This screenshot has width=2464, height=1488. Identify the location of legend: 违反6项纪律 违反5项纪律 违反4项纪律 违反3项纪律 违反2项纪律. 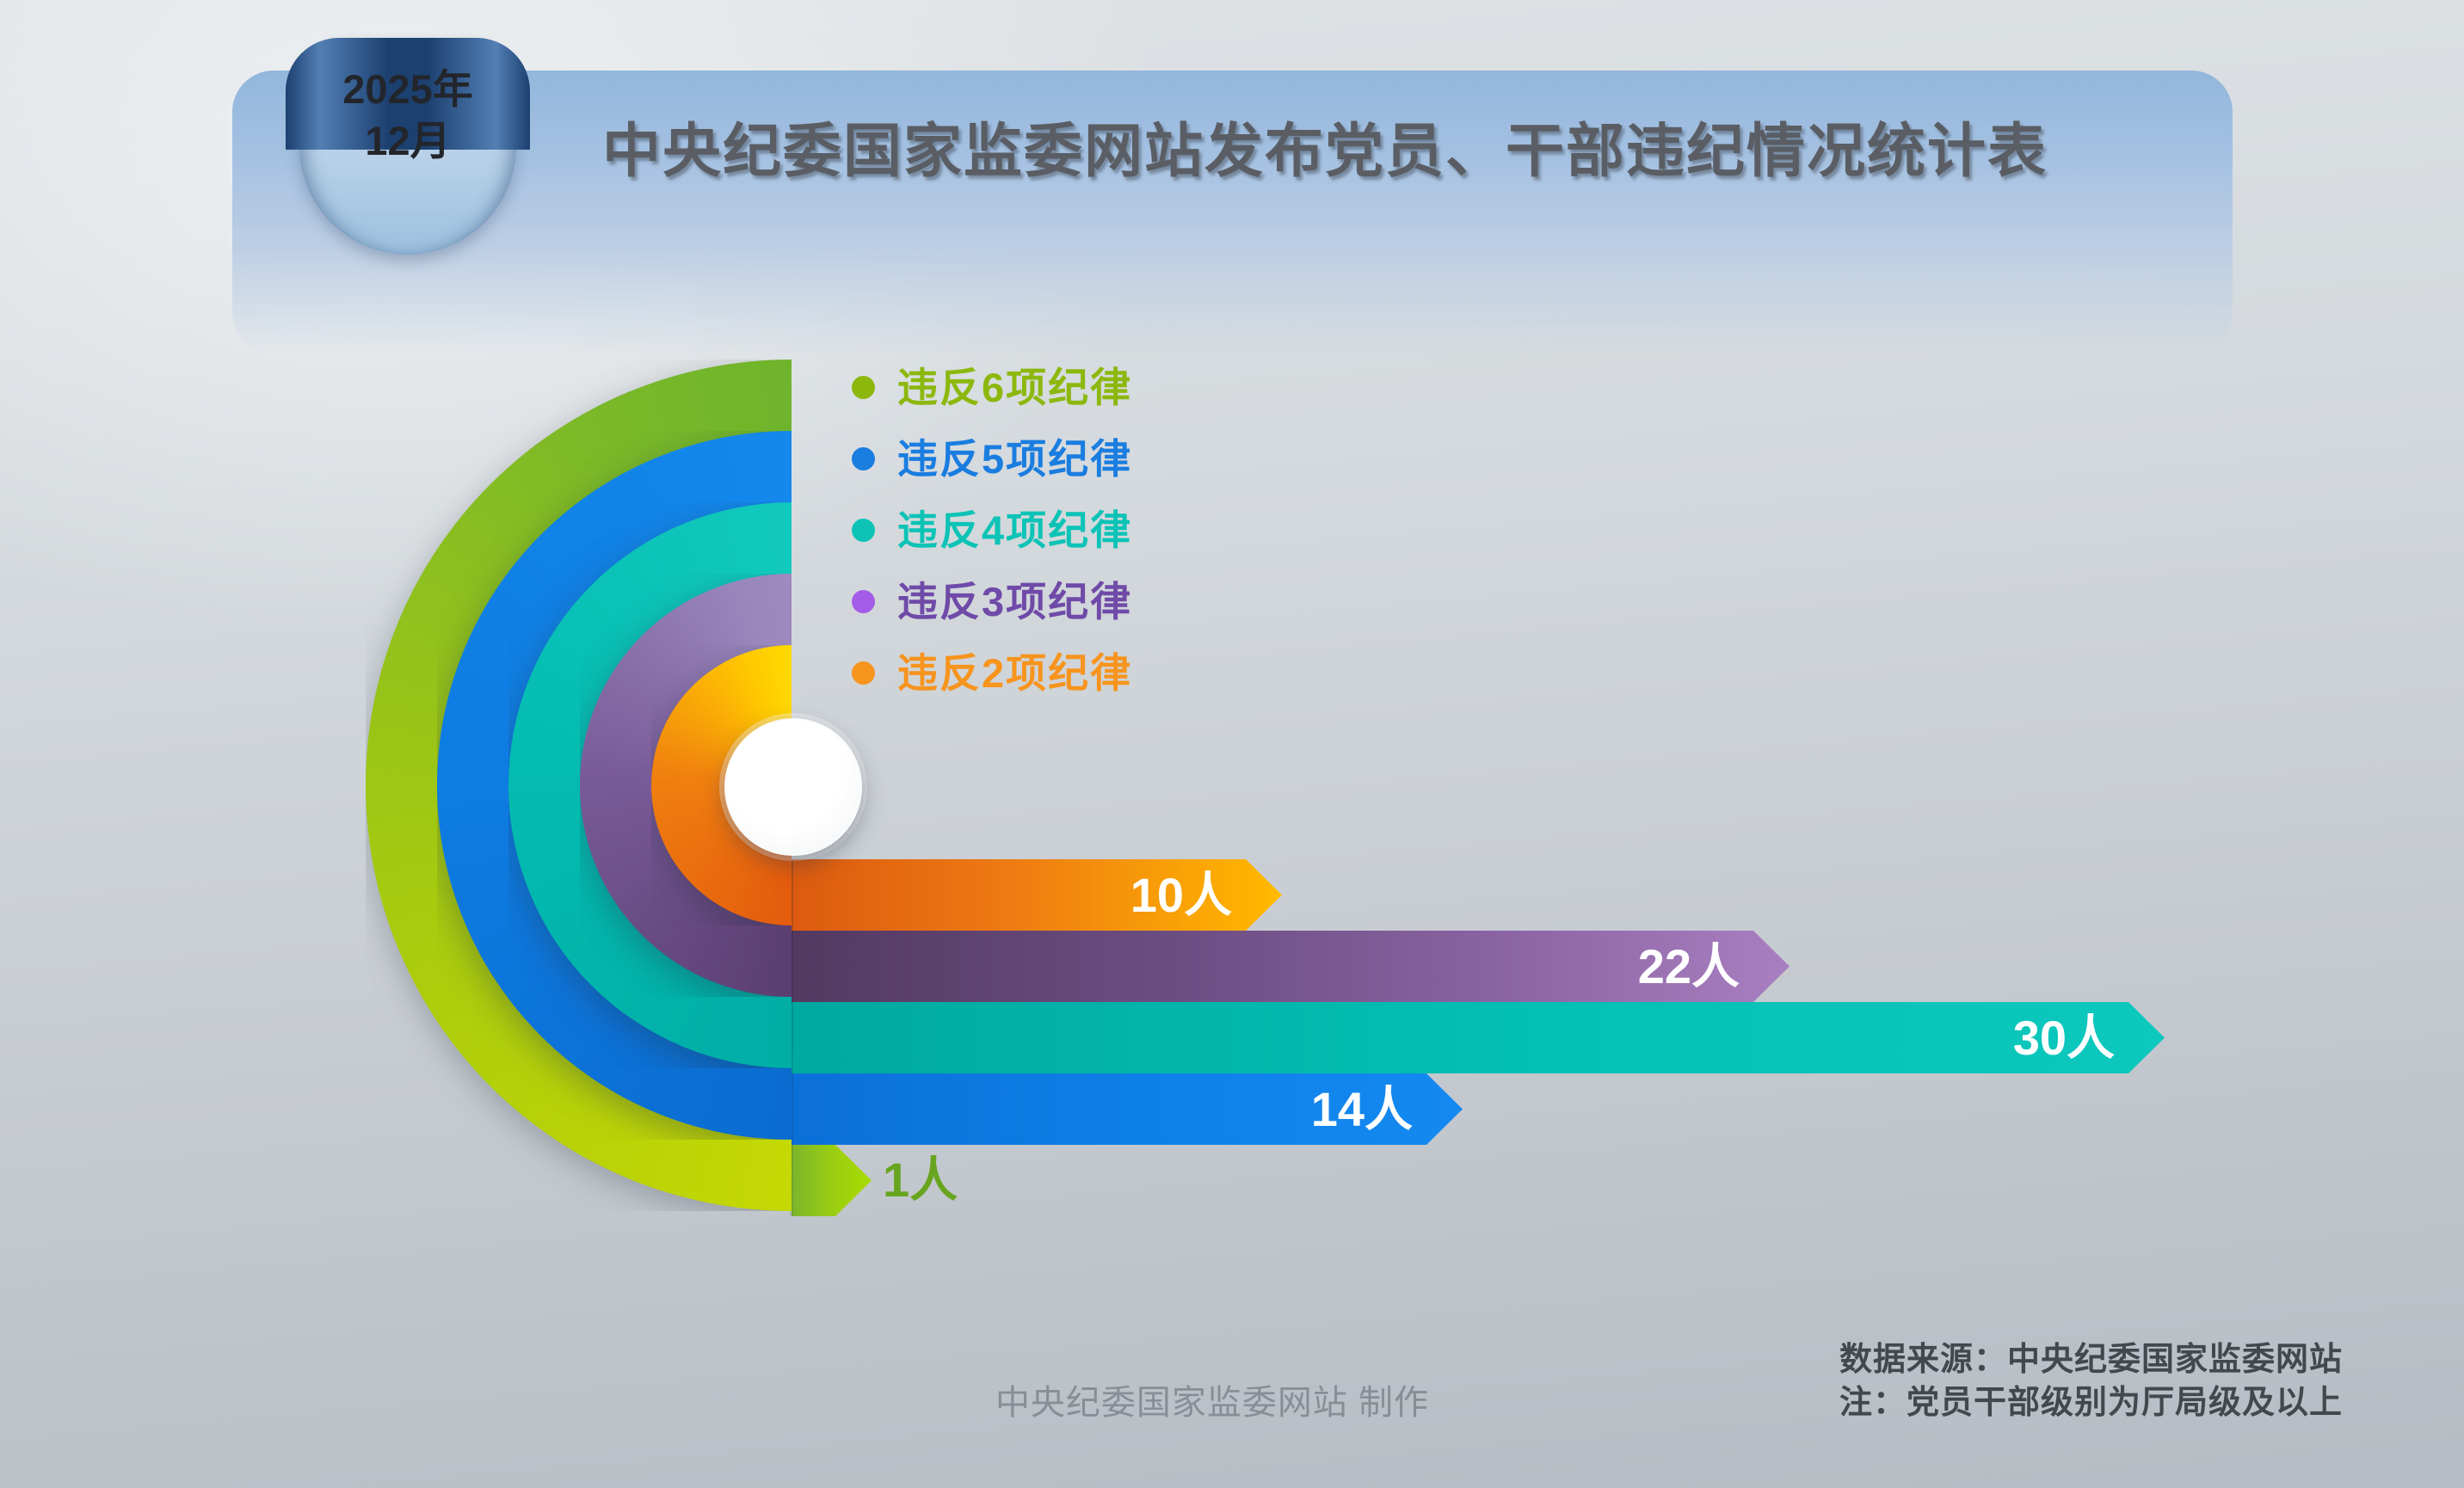
(992, 530).